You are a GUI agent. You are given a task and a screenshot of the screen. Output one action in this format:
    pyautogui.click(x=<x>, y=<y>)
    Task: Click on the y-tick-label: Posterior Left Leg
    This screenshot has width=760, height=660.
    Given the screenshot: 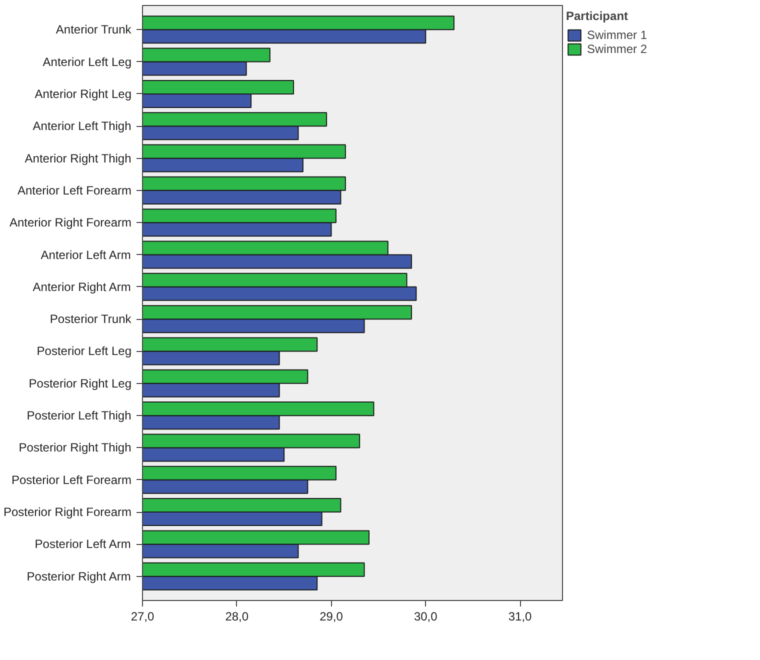 What is the action you would take?
    pyautogui.click(x=84, y=351)
    